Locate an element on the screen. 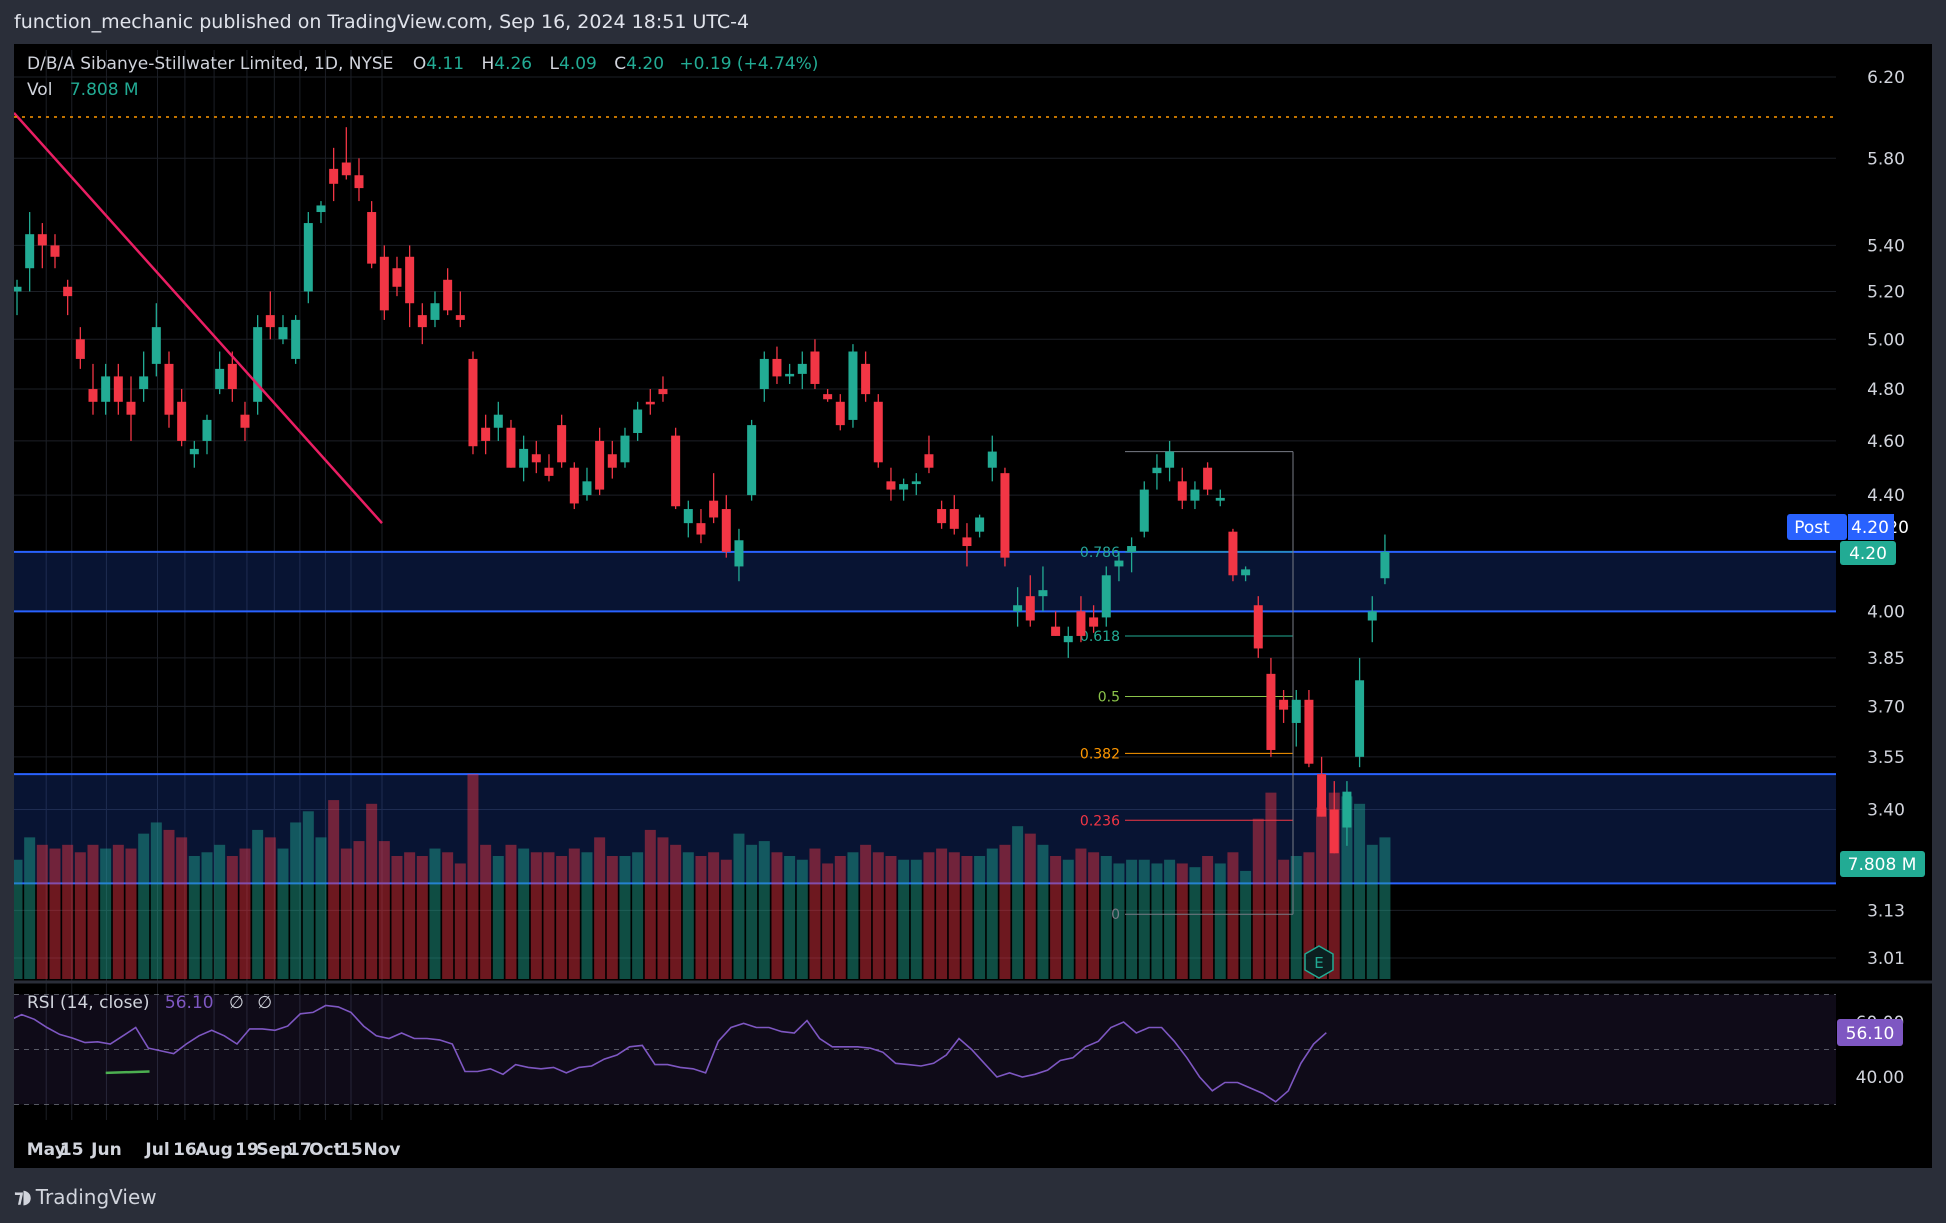 The width and height of the screenshot is (1946, 1223). time-tick-label: Sep is located at coordinates (274, 1150).